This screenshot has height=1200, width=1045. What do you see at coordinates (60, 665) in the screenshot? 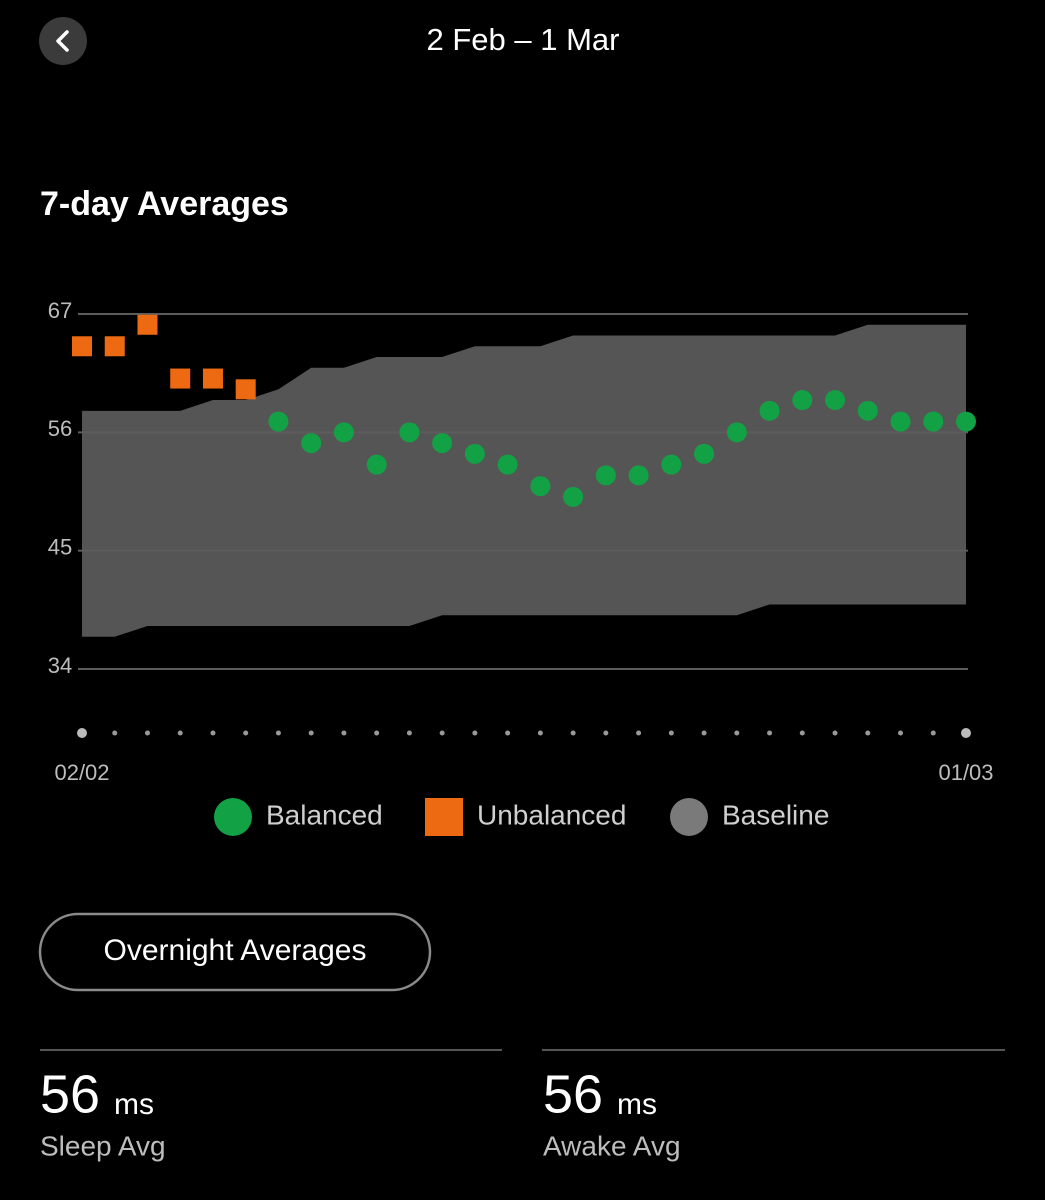
I see `y-tick-label: 34` at bounding box center [60, 665].